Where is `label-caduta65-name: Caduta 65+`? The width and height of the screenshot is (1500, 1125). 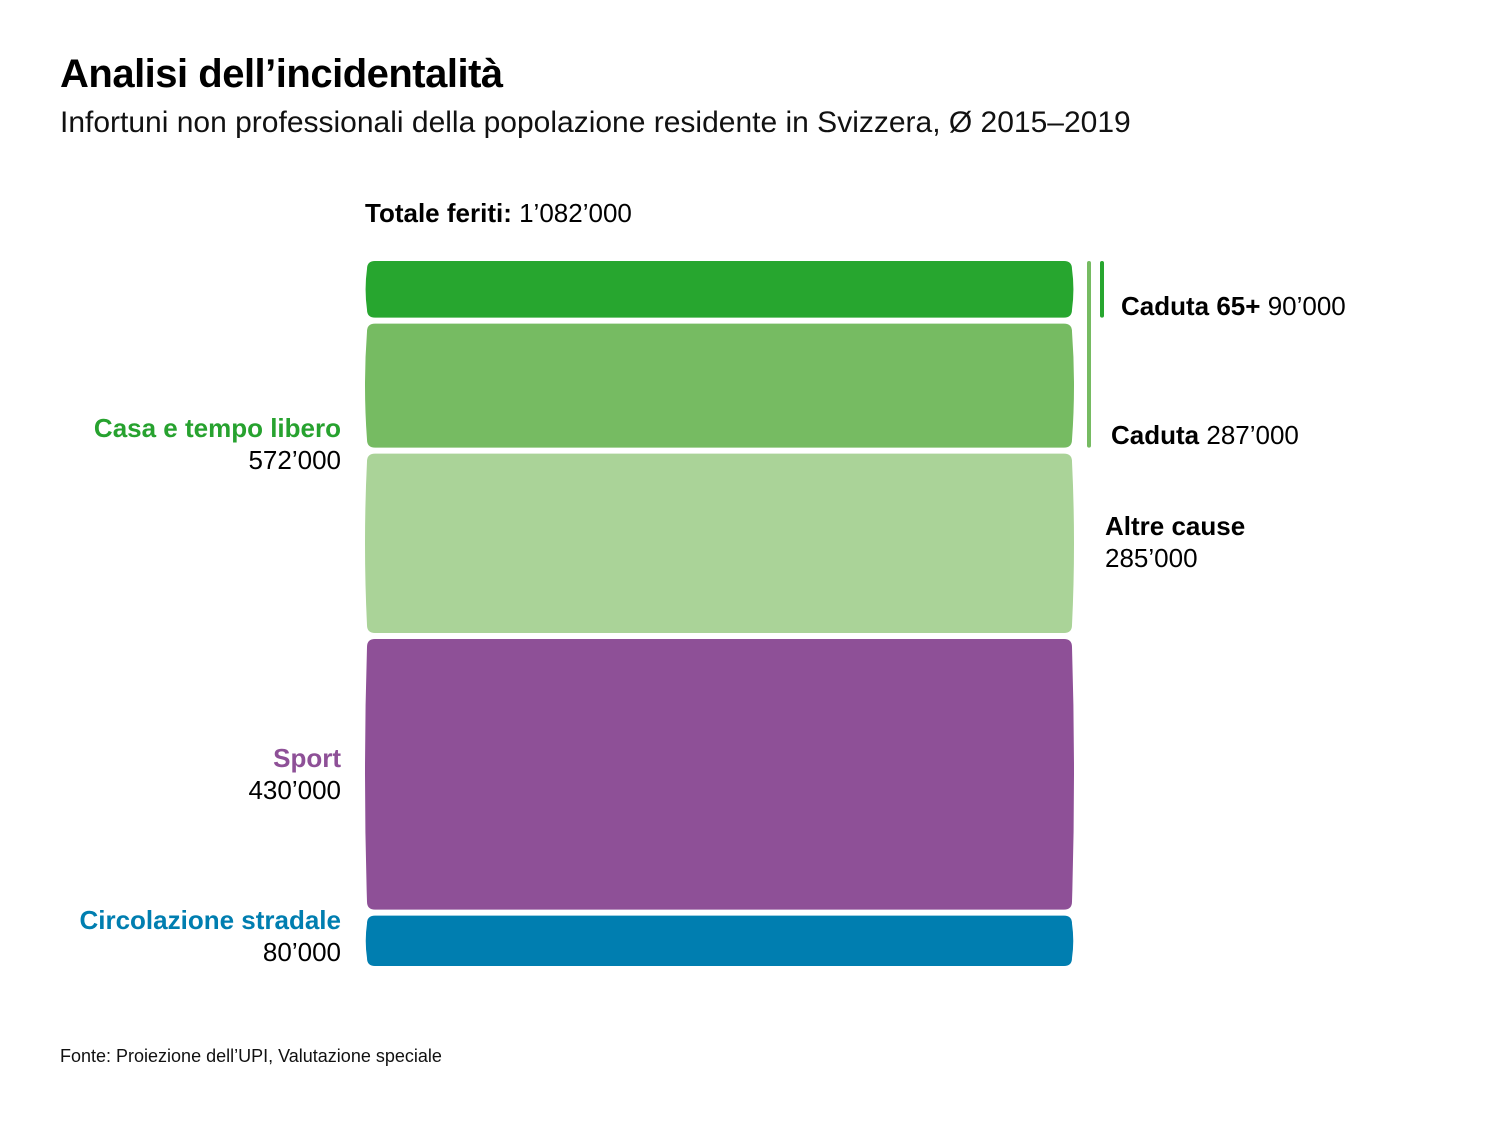
label-caduta65-name: Caduta 65+ is located at coordinates (1191, 306).